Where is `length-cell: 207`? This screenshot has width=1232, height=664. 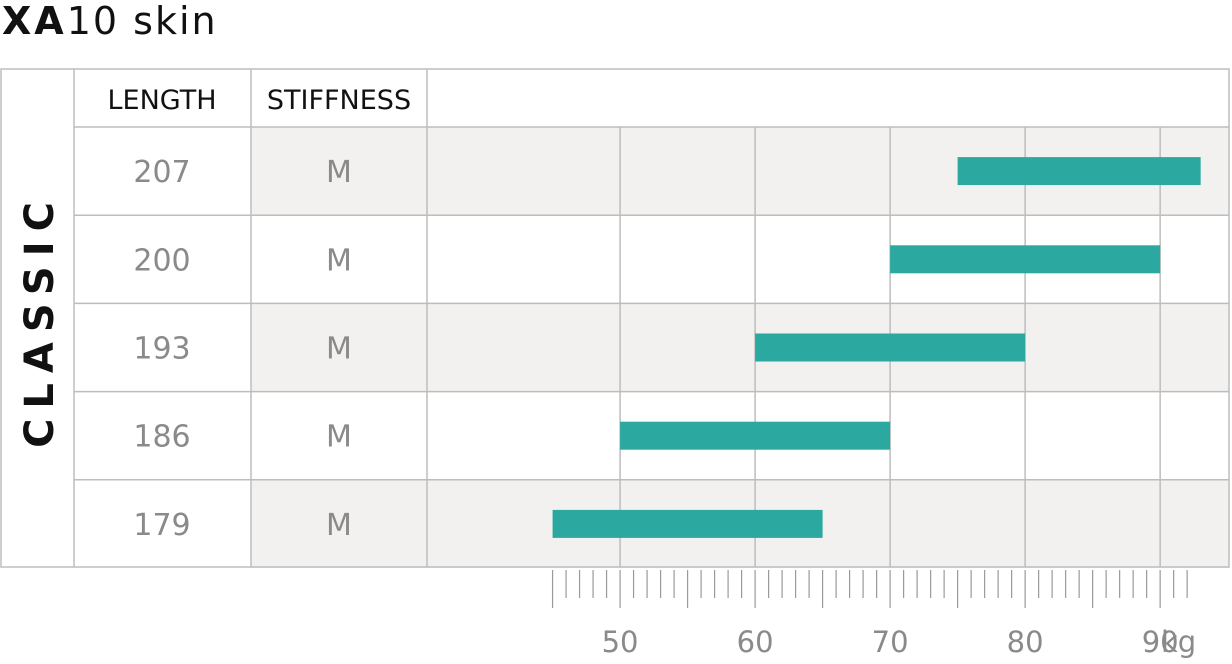
length-cell: 207 is located at coordinates (161, 172).